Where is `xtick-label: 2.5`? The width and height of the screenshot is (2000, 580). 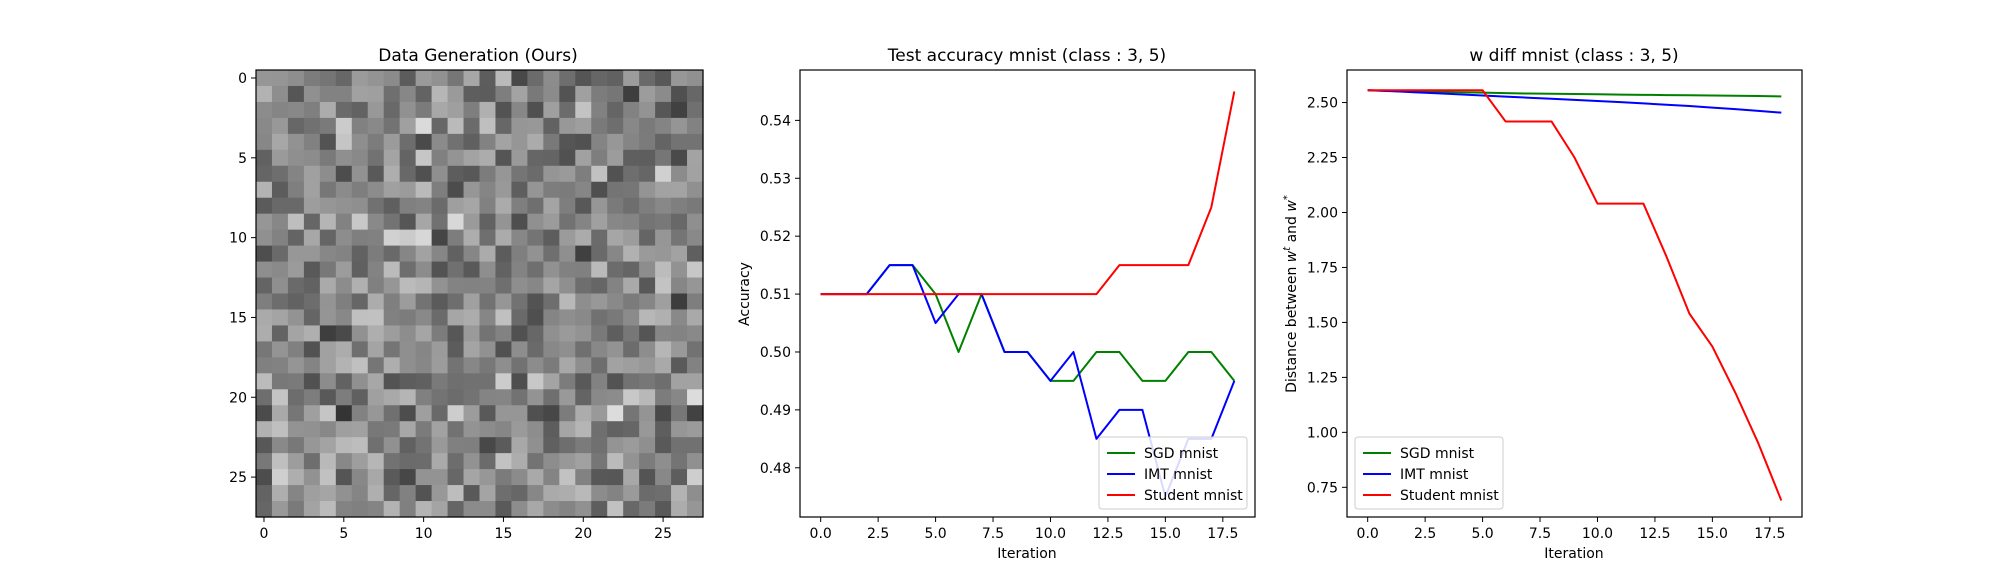 xtick-label: 2.5 is located at coordinates (1425, 534).